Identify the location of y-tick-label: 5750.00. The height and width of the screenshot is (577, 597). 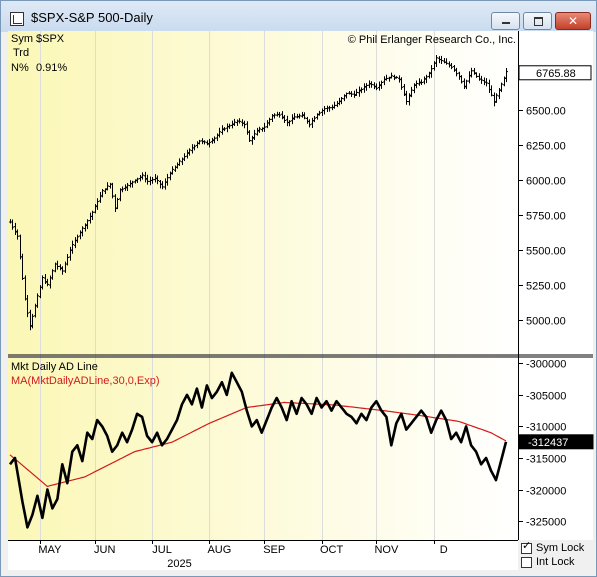
(546, 217).